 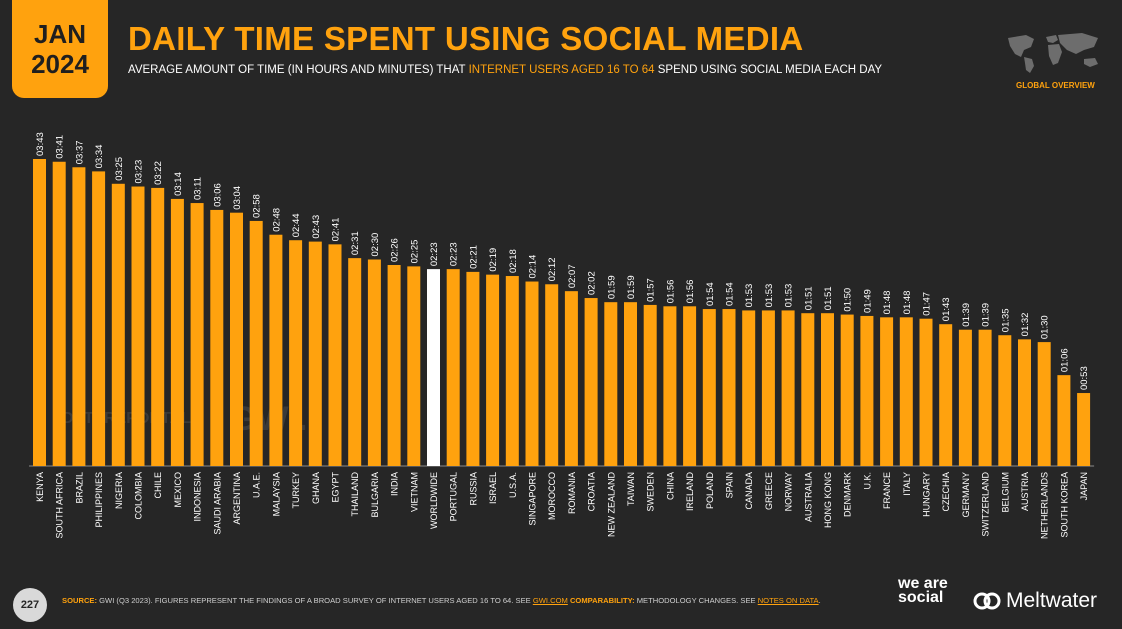 I want to click on meltwater-icon, so click(x=987, y=601).